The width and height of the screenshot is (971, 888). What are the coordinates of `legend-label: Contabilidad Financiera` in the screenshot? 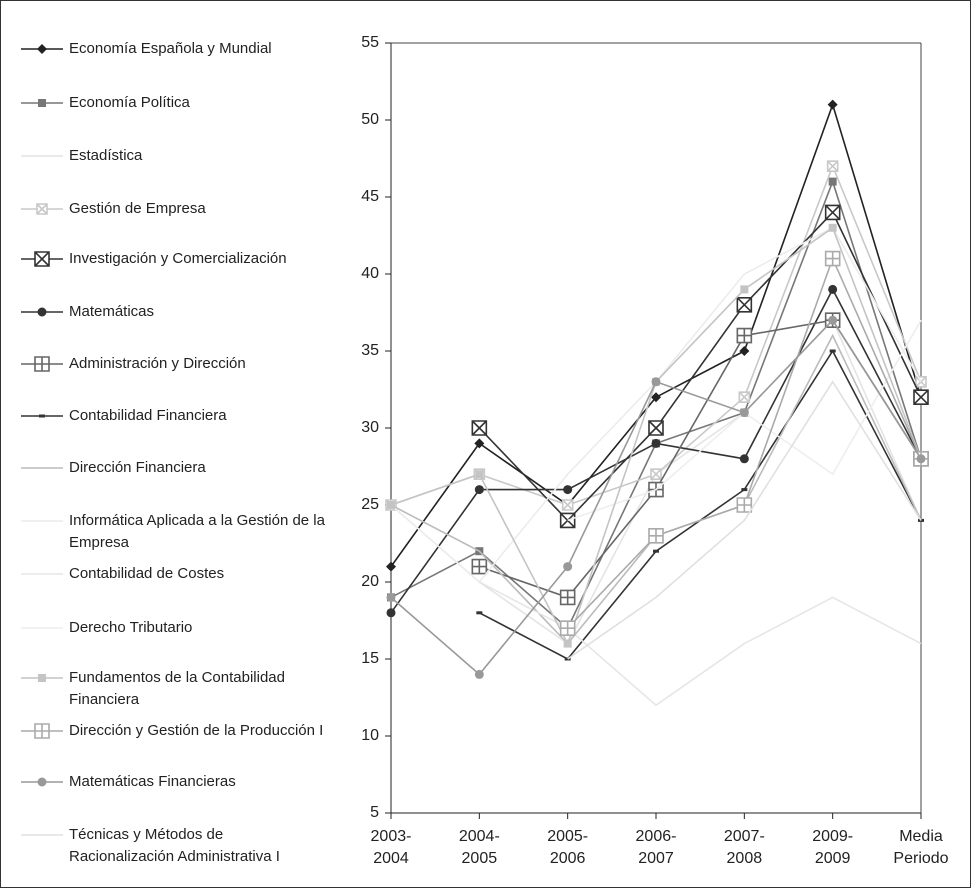 It's located at (148, 415).